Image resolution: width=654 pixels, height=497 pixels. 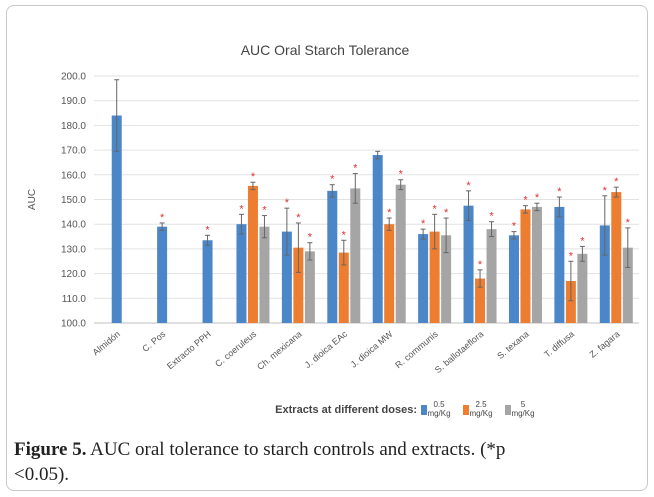 What do you see at coordinates (74, 299) in the screenshot?
I see `y-tick-label: 110.0` at bounding box center [74, 299].